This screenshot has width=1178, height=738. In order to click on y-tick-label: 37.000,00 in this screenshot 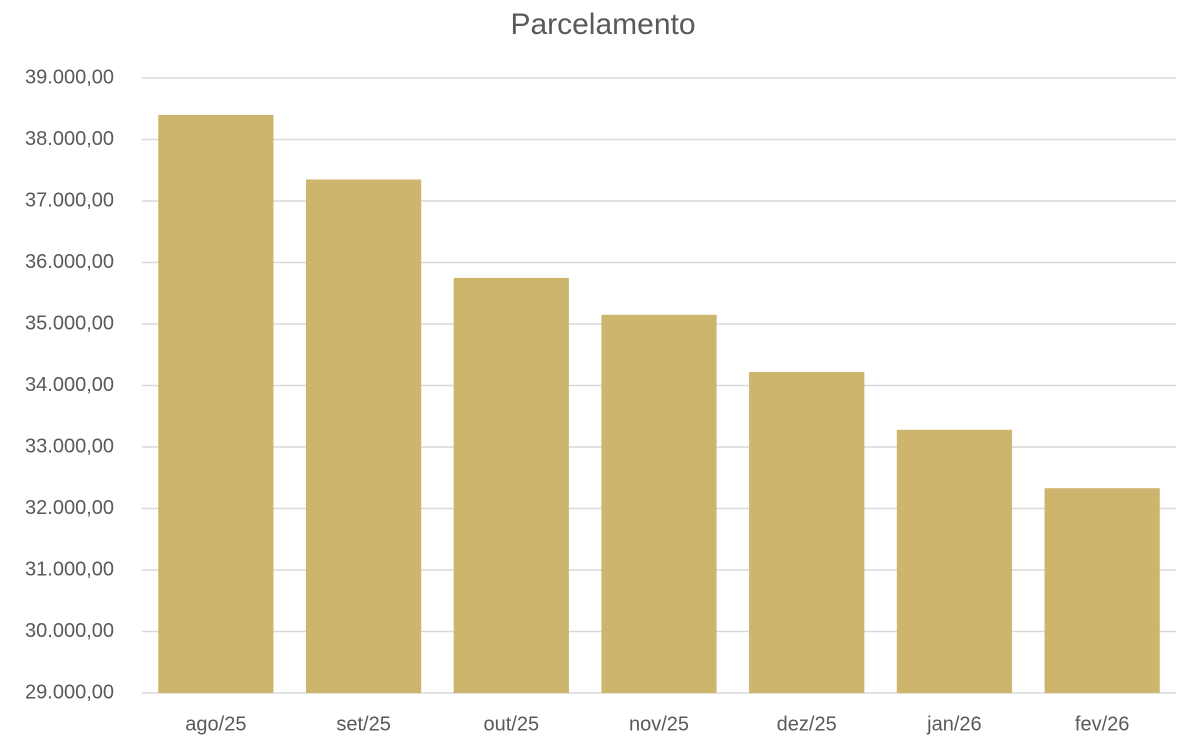, I will do `click(69, 200)`.